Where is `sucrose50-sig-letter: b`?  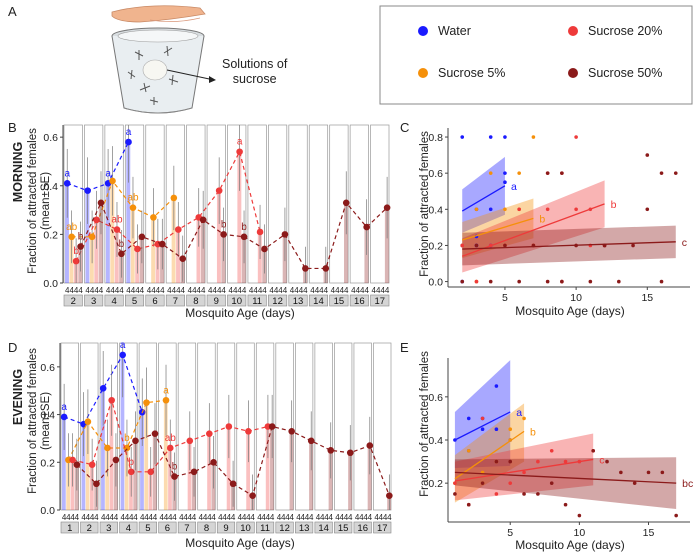
sucrose50-sig-letter: b is located at coordinates (81, 237).